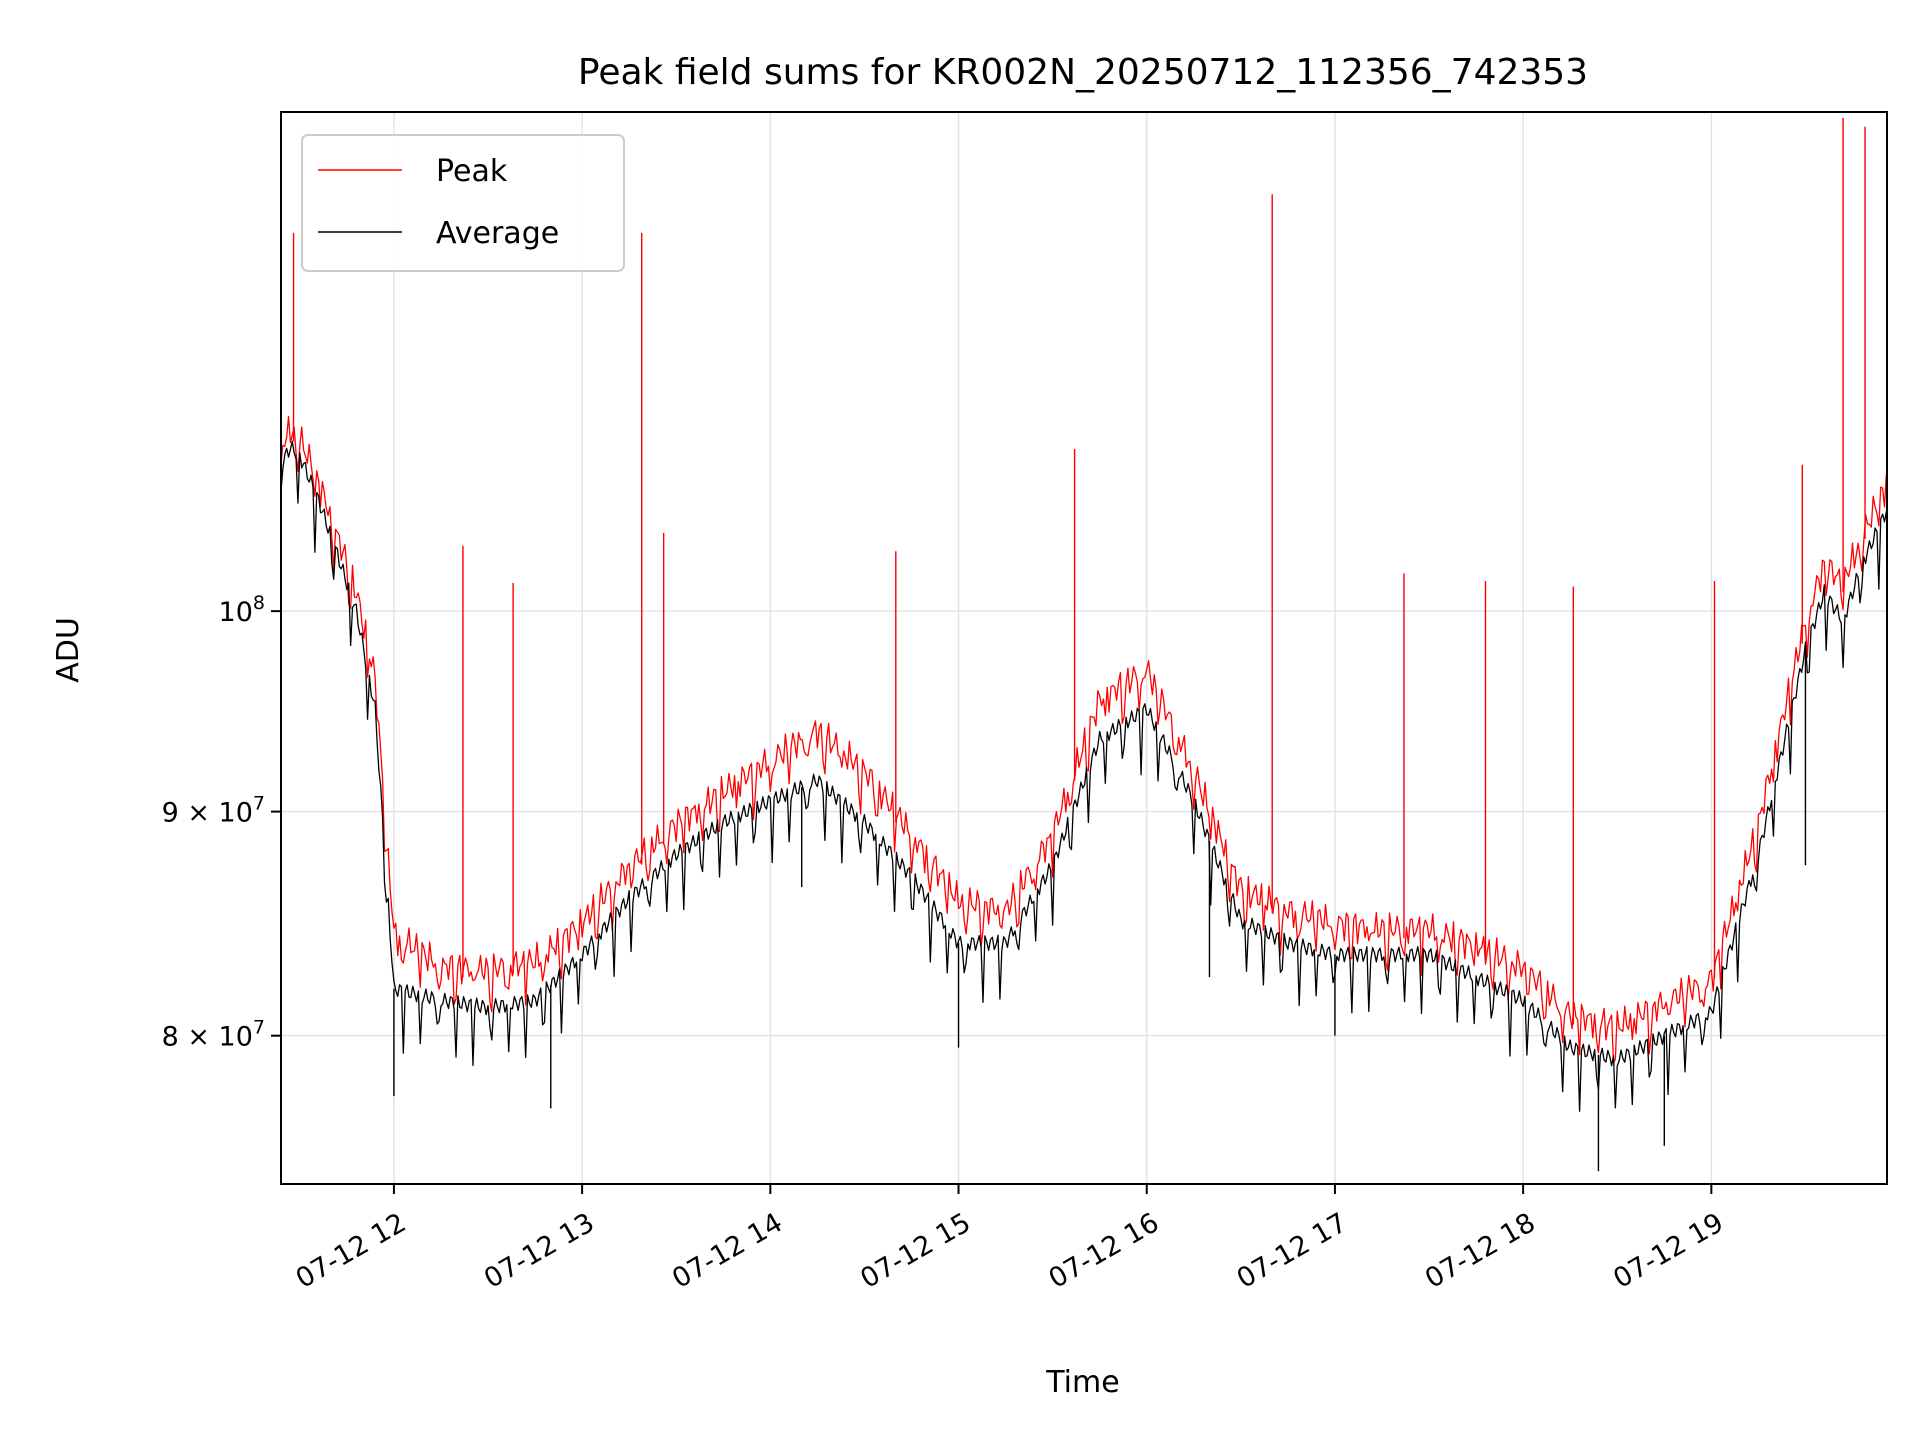 Image resolution: width=1920 pixels, height=1440 pixels. What do you see at coordinates (236, 612) in the screenshot?
I see `y-tick-label-base: 10` at bounding box center [236, 612].